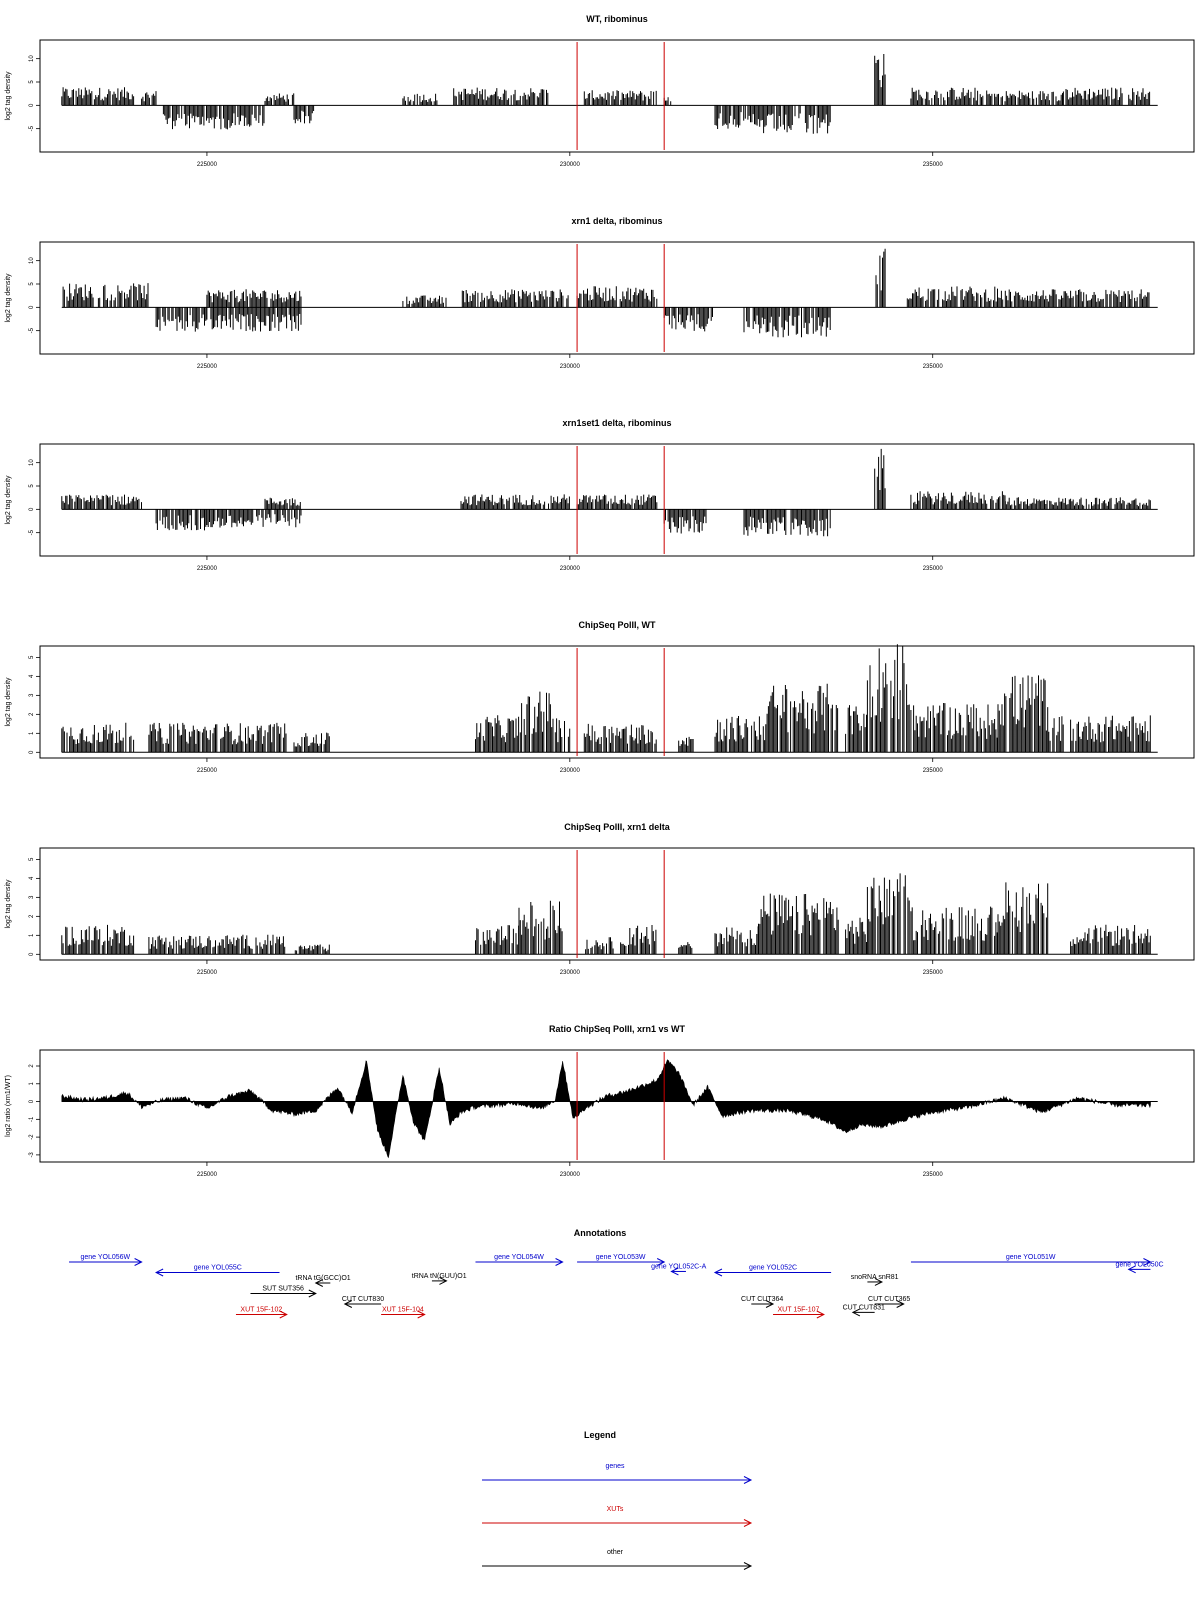 The image size is (1200, 1600). I want to click on feature-label: gene YOL053W, so click(621, 1257).